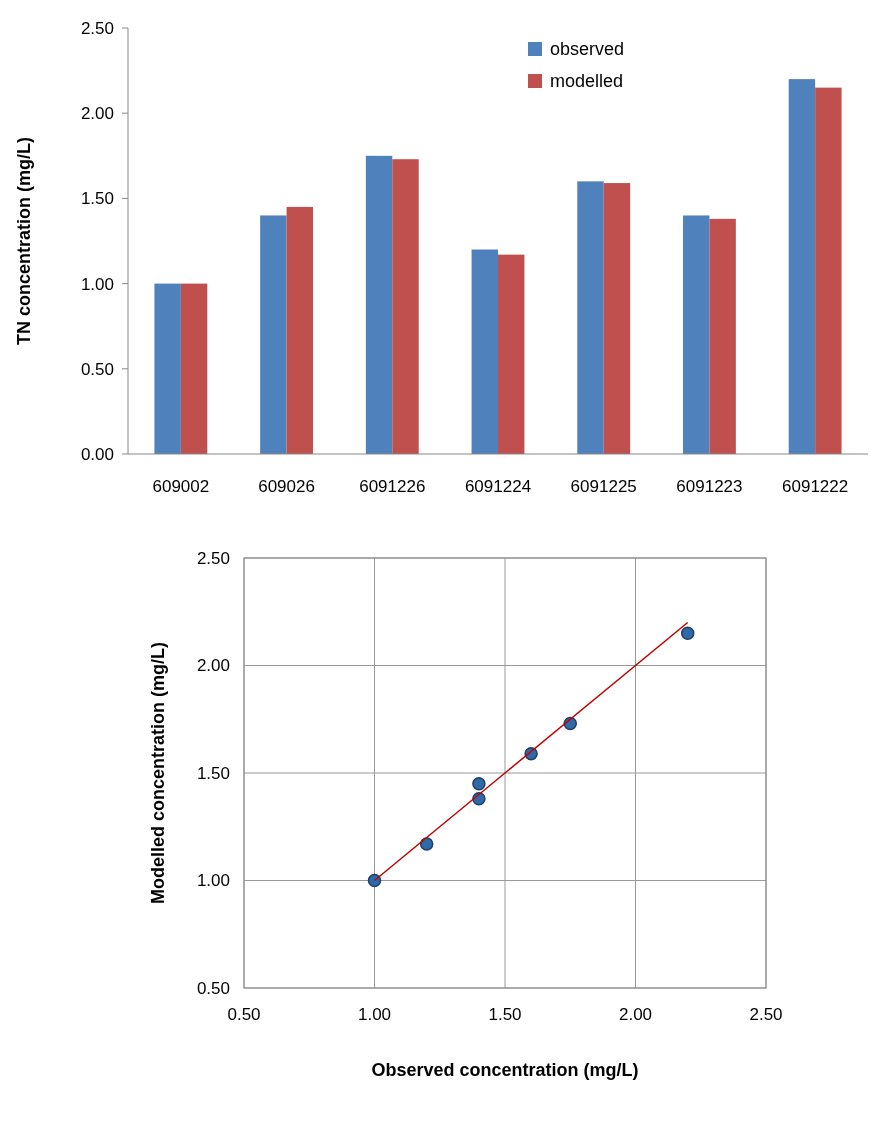 This screenshot has width=870, height=1137. What do you see at coordinates (374, 1014) in the screenshot?
I see `x-tick-label: 1.00` at bounding box center [374, 1014].